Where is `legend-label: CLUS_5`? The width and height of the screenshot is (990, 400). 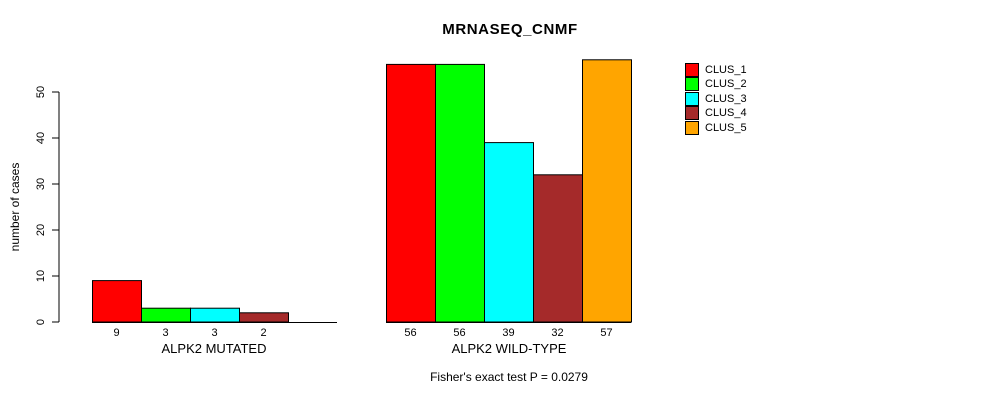 legend-label: CLUS_5 is located at coordinates (726, 127).